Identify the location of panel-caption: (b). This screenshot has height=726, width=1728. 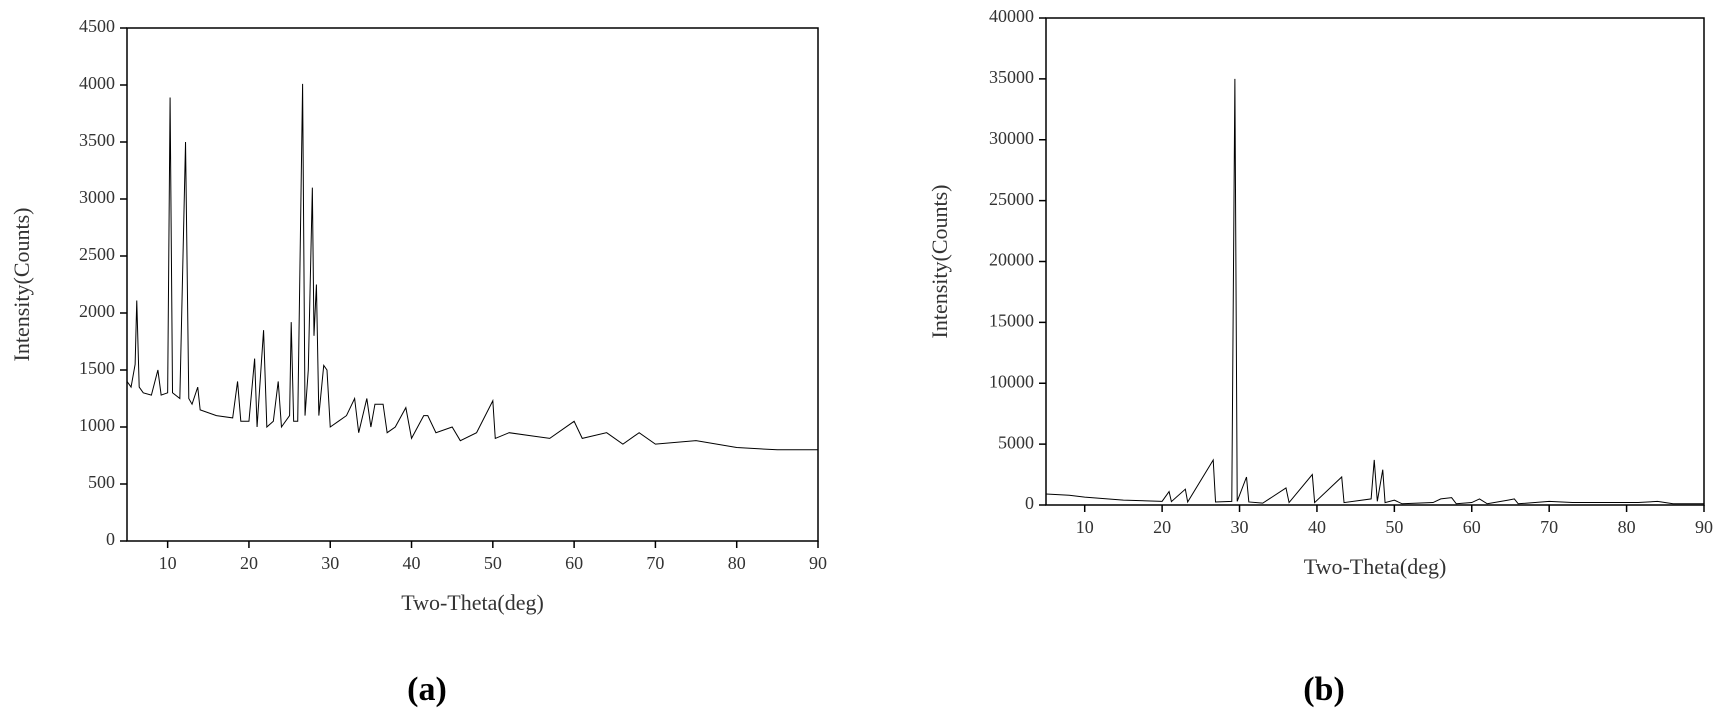
(1324, 689).